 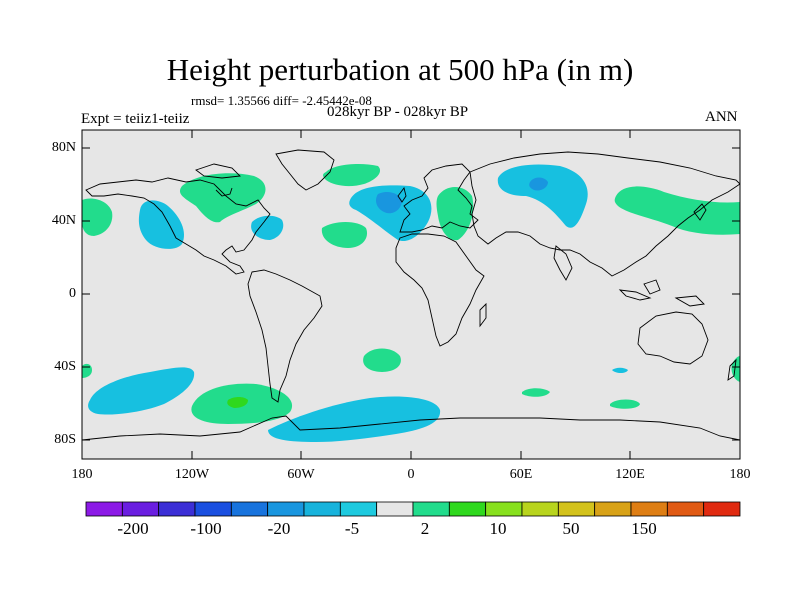 I want to click on coastline-madagascar, so click(x=483, y=315).